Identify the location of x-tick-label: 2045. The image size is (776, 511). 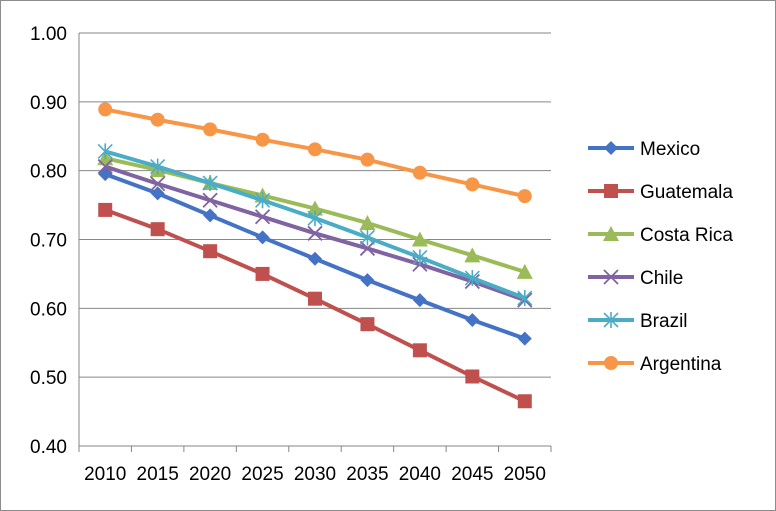
(472, 474).